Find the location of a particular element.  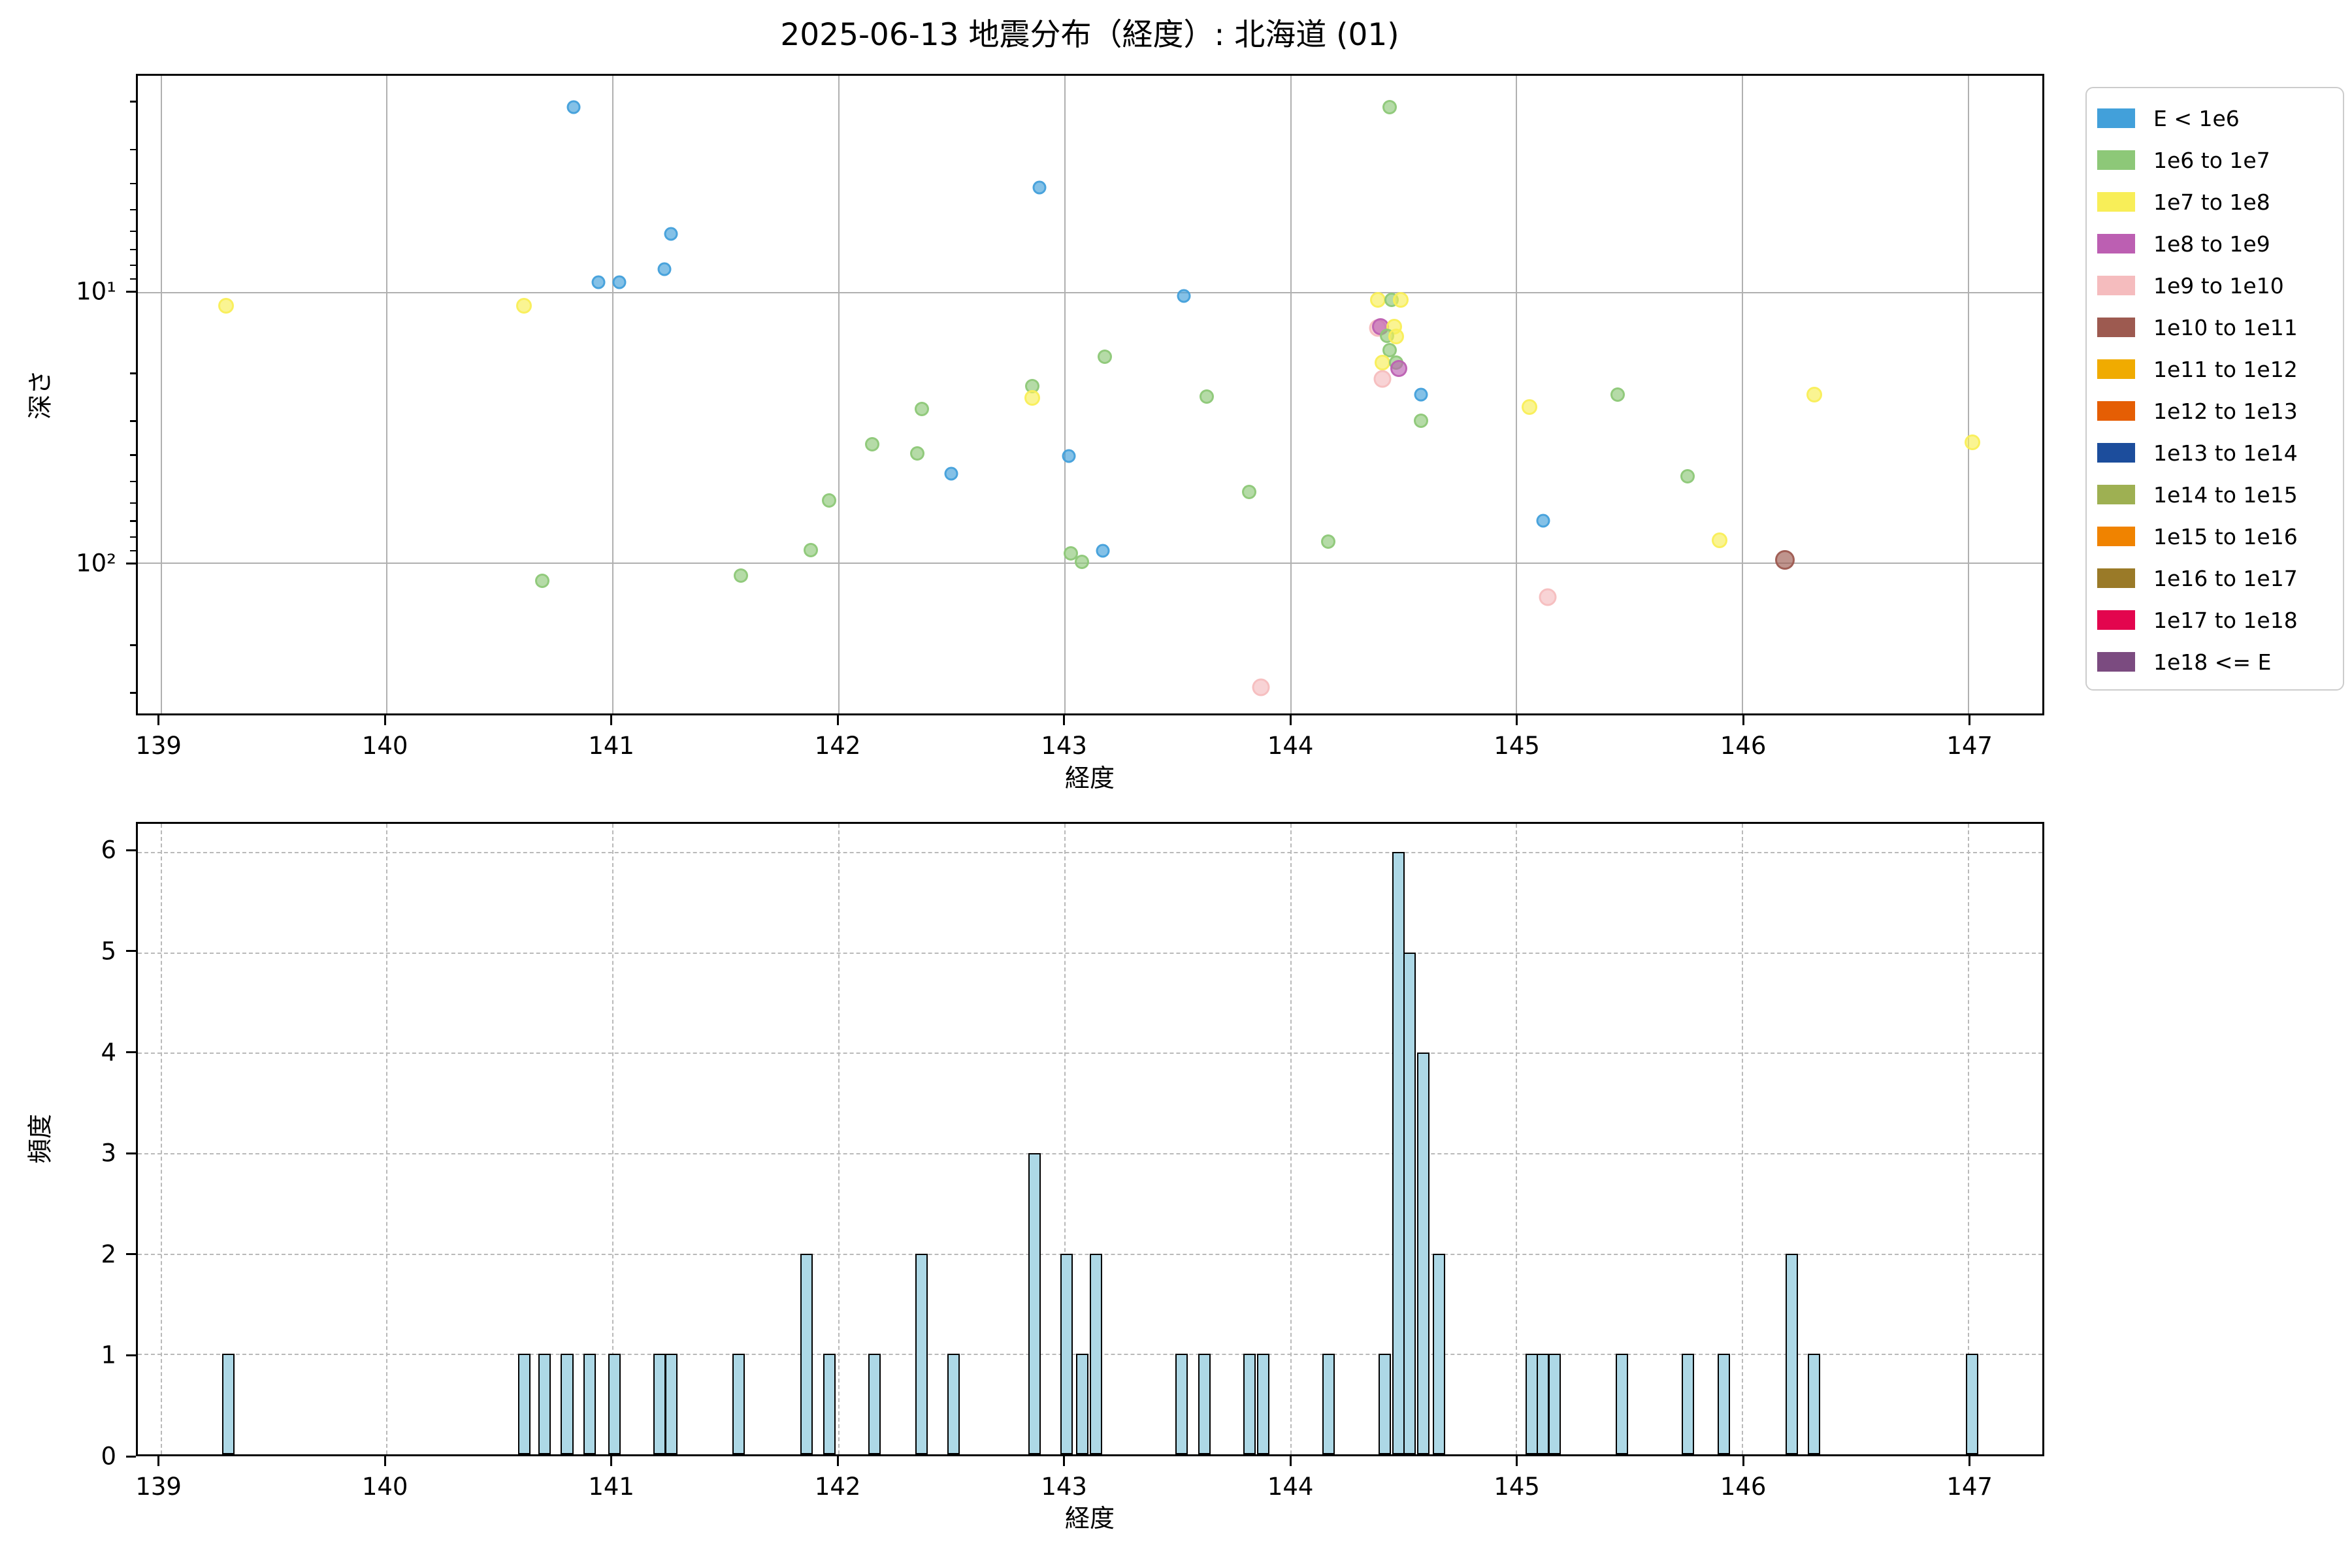

legend-row-9: 1e14 to 1e15 is located at coordinates (2213, 494).